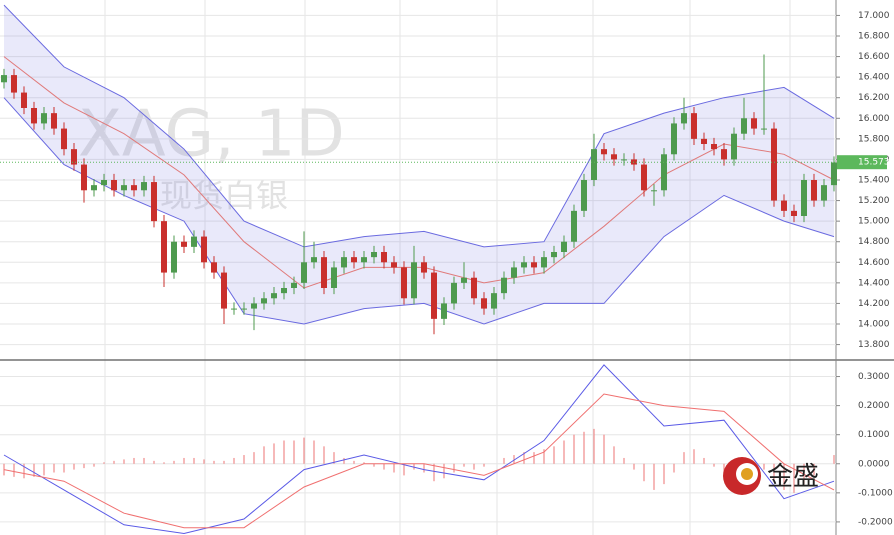 Image resolution: width=894 pixels, height=535 pixels. Describe the element at coordinates (874, 345) in the screenshot. I see `y-tick-label: 13.800` at that location.